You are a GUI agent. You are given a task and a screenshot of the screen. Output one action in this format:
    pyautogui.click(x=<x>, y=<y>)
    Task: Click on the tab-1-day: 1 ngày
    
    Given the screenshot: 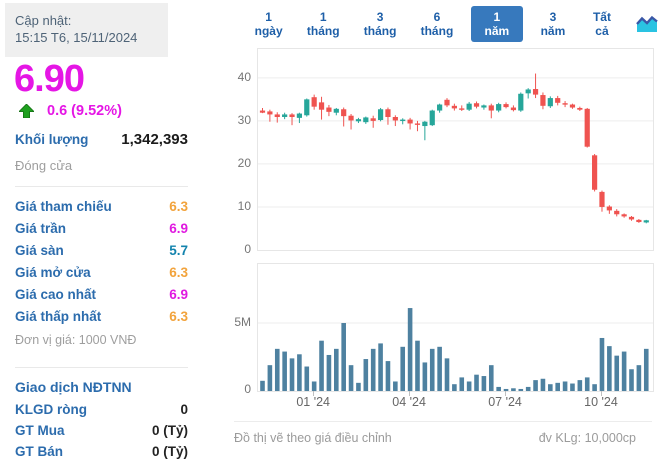 What is the action you would take?
    pyautogui.click(x=268, y=24)
    